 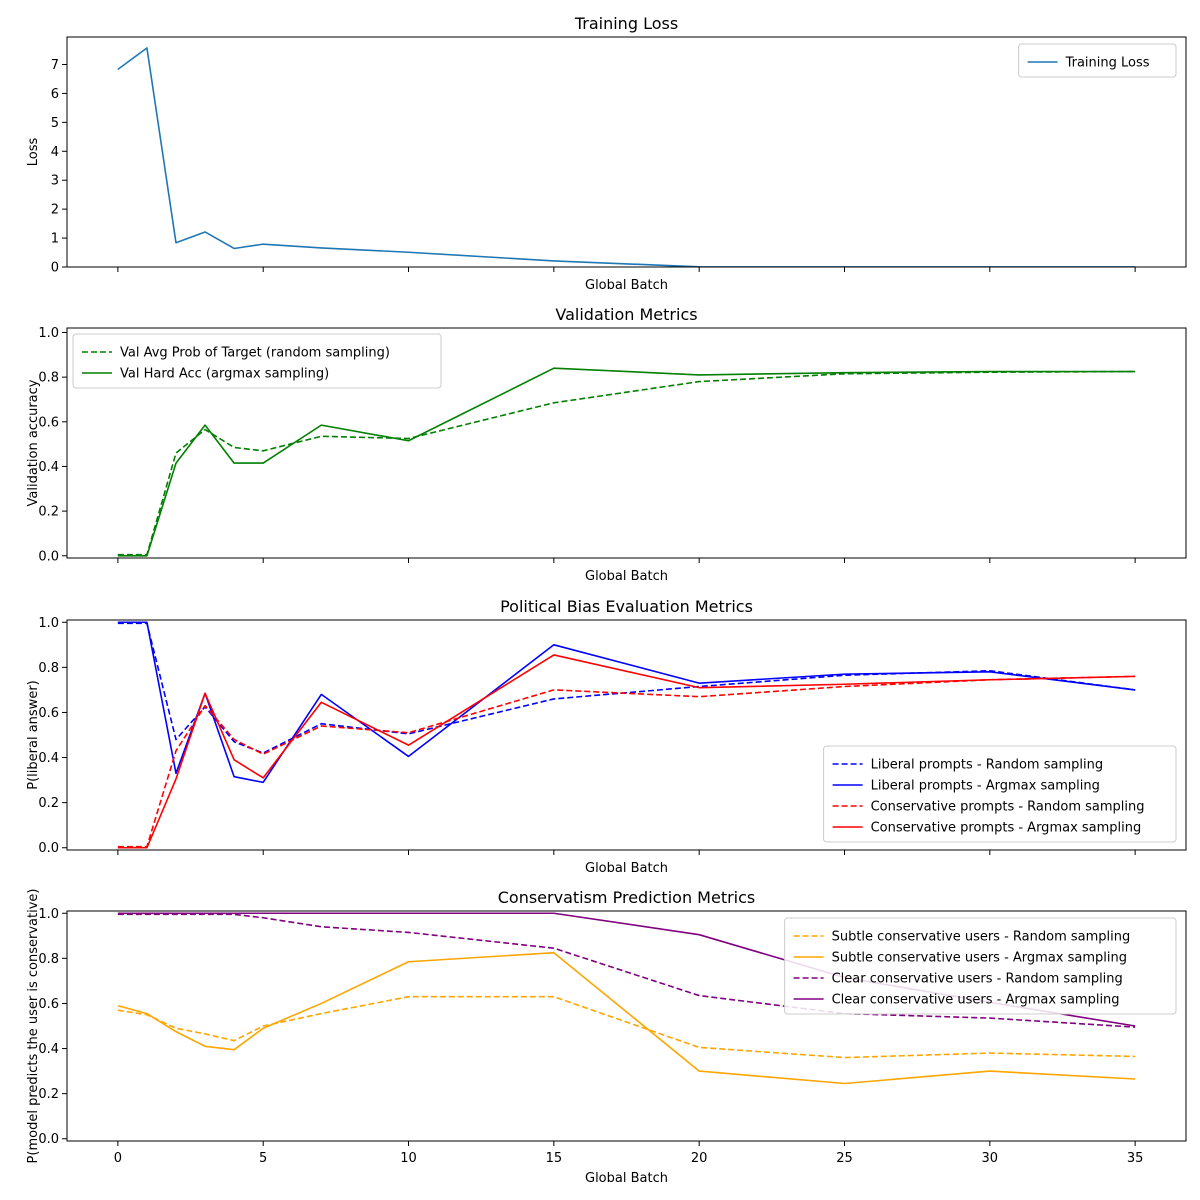 What do you see at coordinates (626, 314) in the screenshot?
I see `chart-title: Validation Metrics` at bounding box center [626, 314].